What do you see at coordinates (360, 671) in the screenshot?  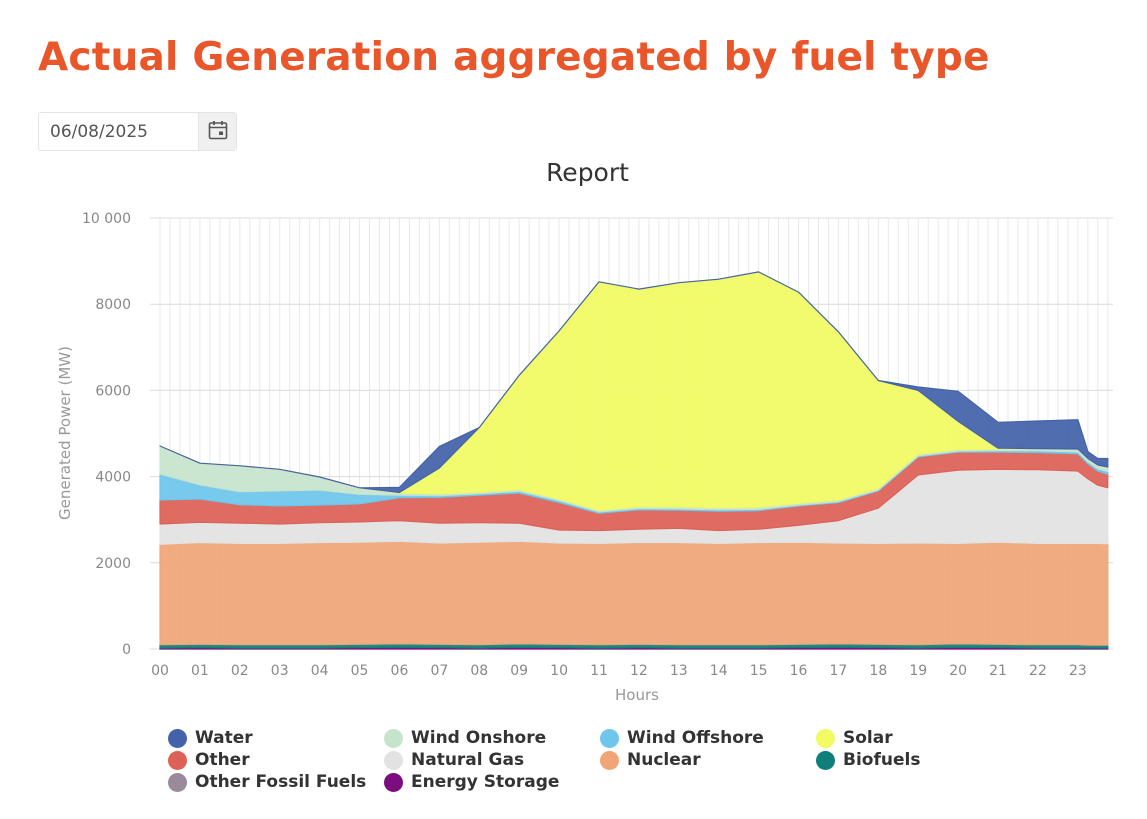 I see `x-tick-label: 05` at bounding box center [360, 671].